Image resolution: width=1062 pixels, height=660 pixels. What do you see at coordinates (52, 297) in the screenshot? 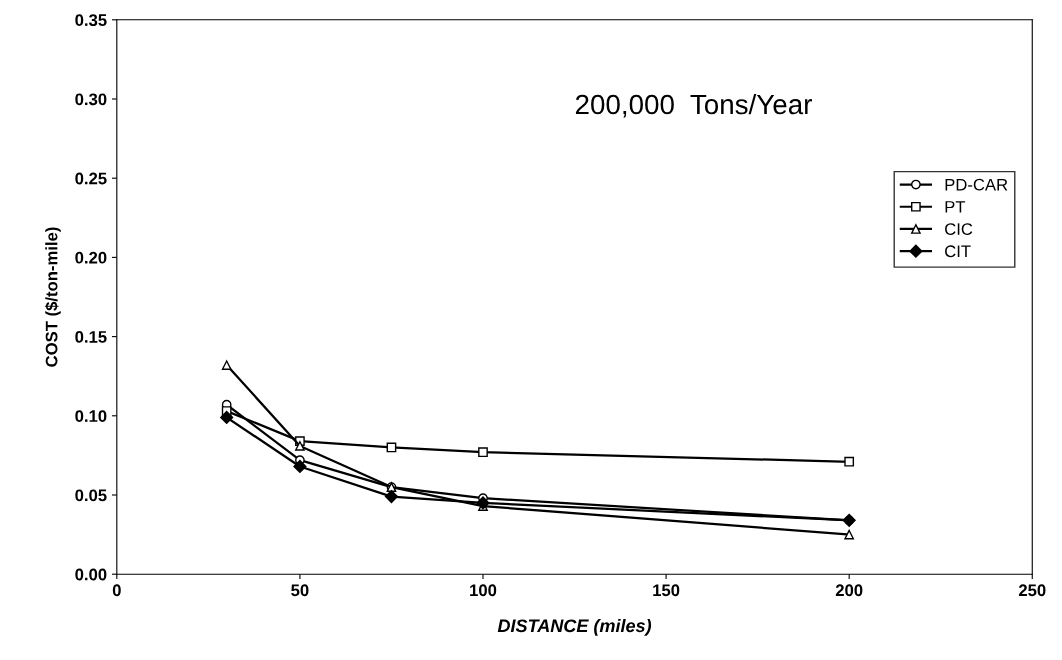
I see `y-axis-title: COST ($/ton-mile)` at bounding box center [52, 297].